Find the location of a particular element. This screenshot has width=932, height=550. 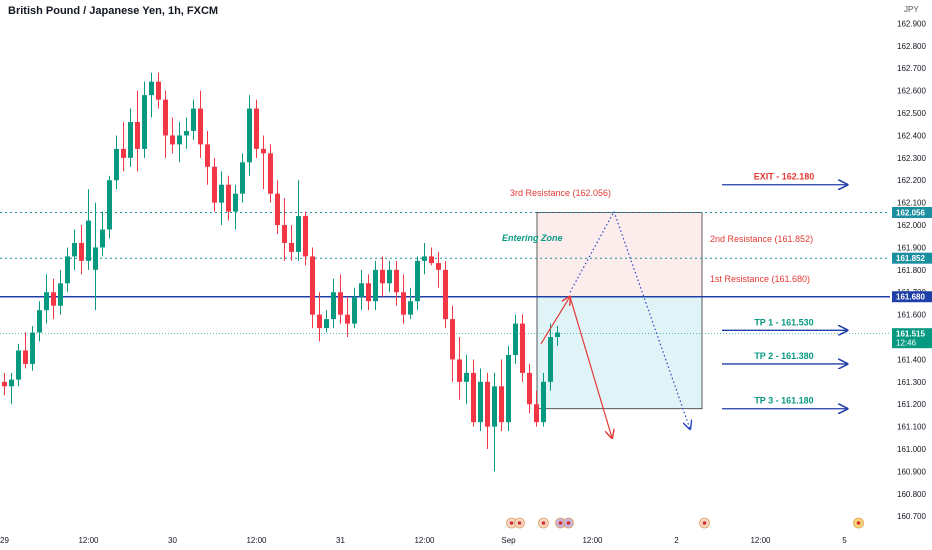

y-axis-bg is located at coordinates (911, 275).